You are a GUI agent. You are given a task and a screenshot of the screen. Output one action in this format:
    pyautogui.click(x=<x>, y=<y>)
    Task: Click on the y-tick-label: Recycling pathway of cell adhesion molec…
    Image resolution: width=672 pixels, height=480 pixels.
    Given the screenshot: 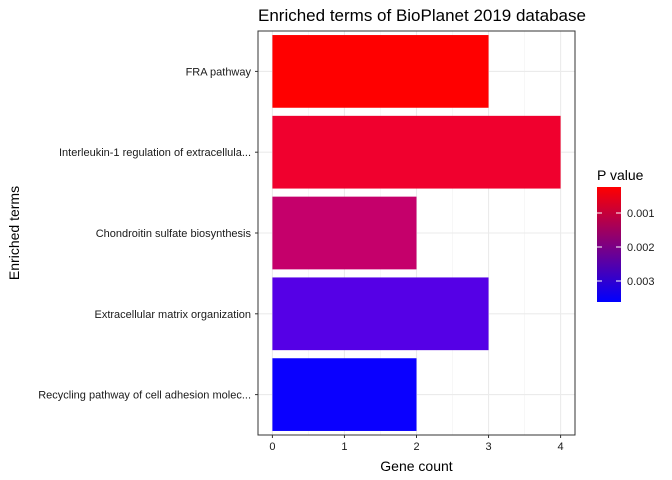 What is the action you would take?
    pyautogui.click(x=144, y=396)
    